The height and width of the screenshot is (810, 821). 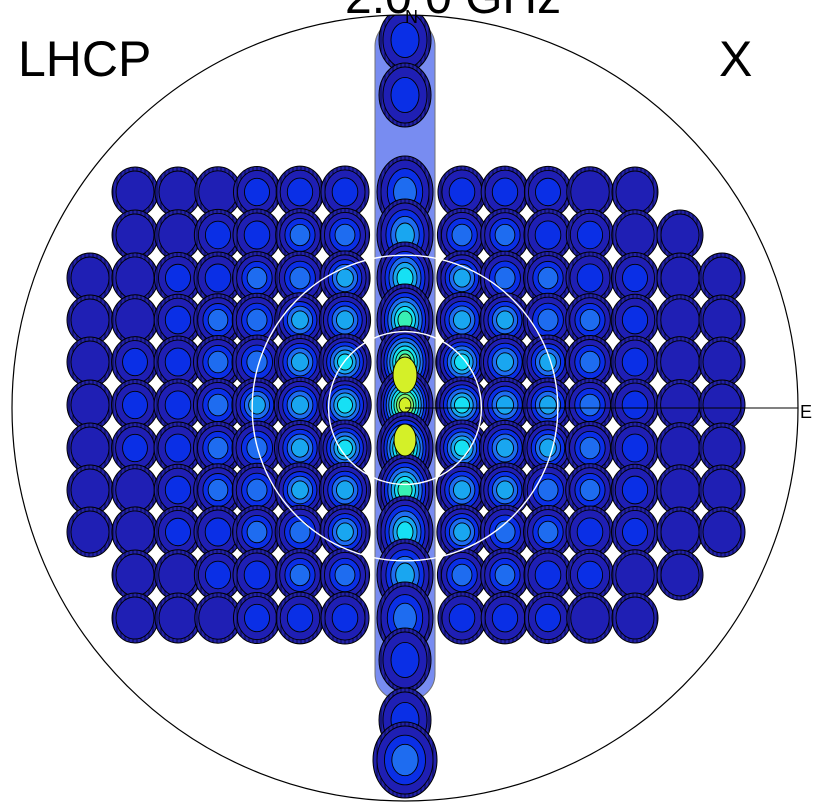 I want to click on ring-10deg, so click(x=405, y=408).